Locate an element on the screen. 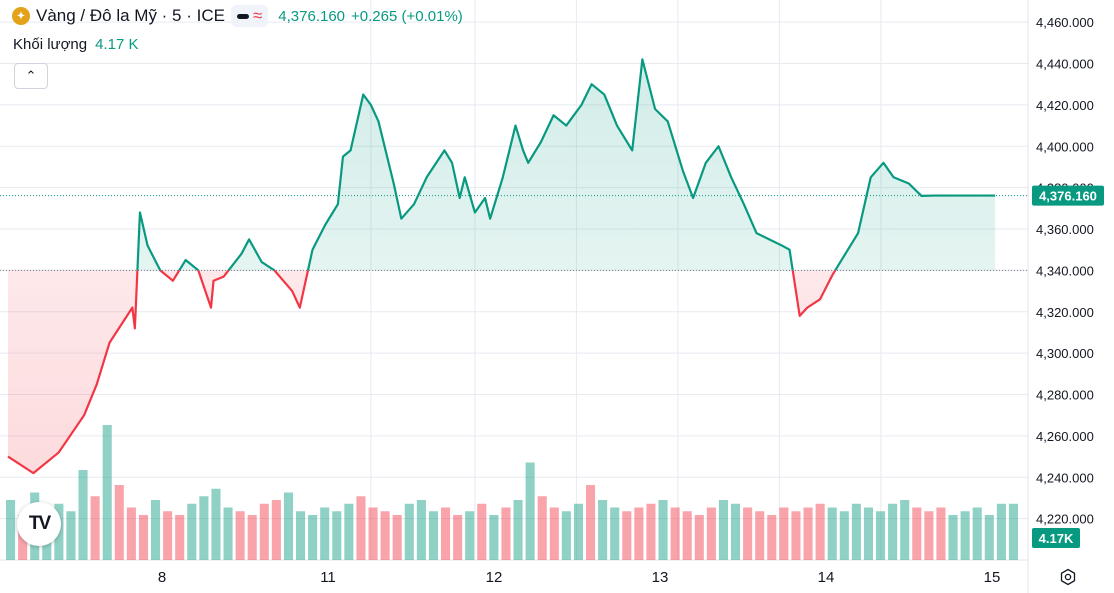 The height and width of the screenshot is (593, 1114). tradingview-logo: TV is located at coordinates (39, 524).